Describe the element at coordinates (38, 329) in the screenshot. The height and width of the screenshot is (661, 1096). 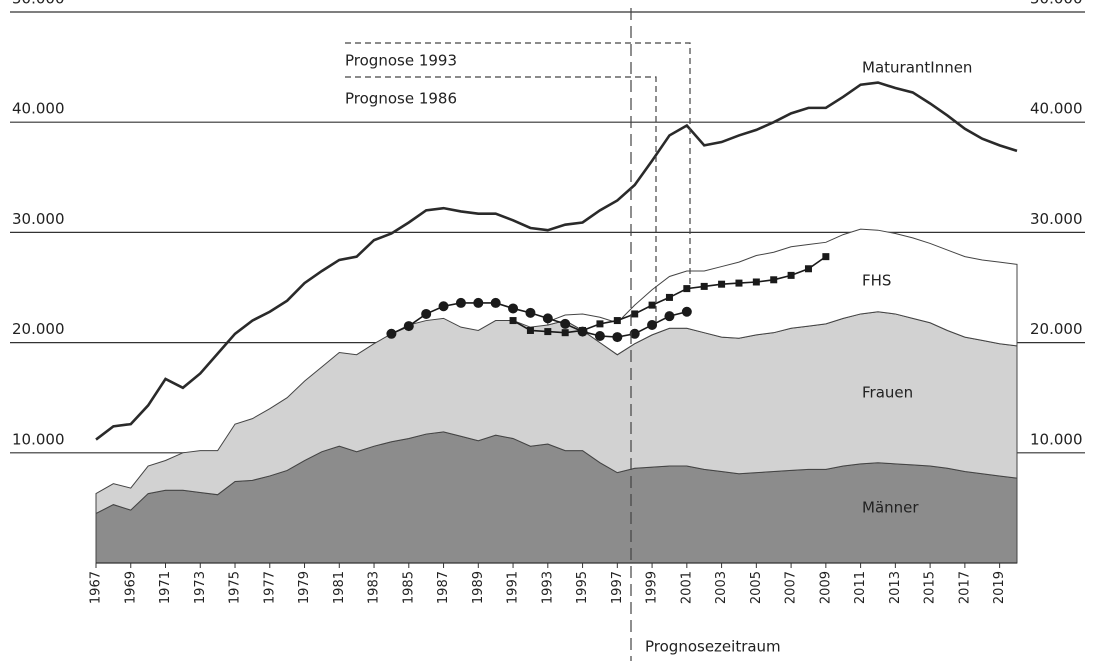
I see `y-tick-label: 20.000` at that location.